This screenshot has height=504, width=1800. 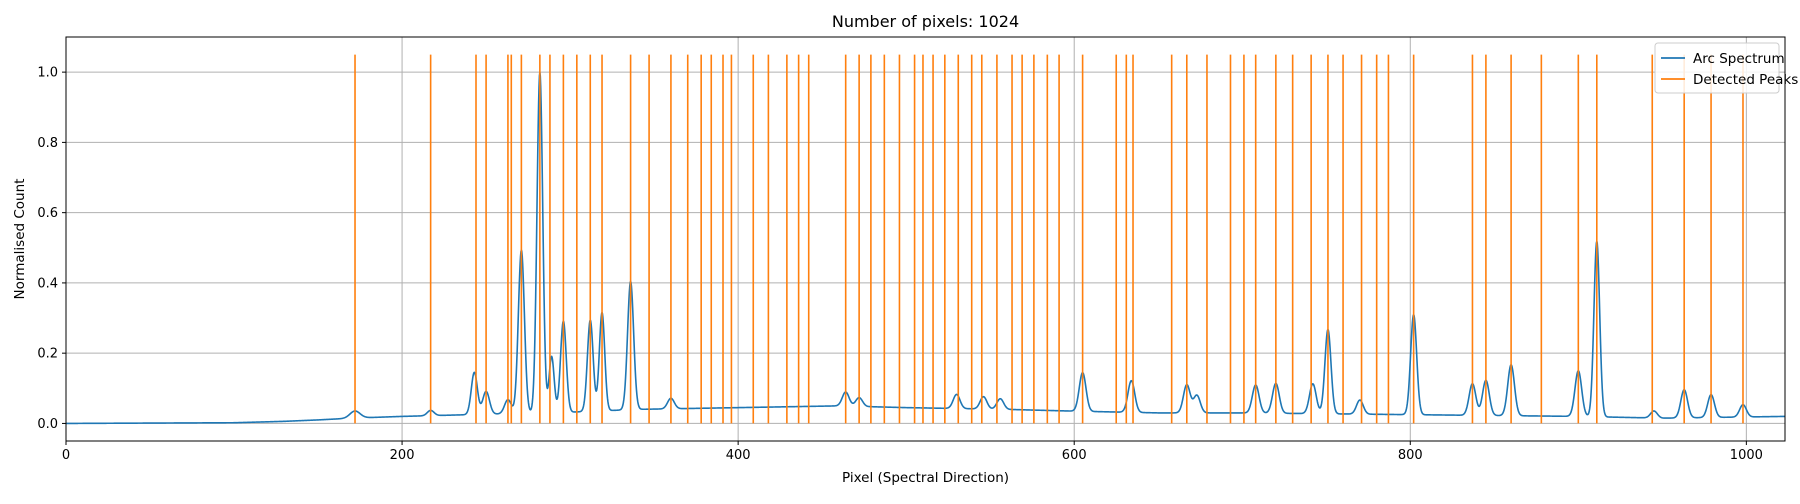 What do you see at coordinates (1745, 80) in the screenshot?
I see `legend-label: Detected Peaks` at bounding box center [1745, 80].